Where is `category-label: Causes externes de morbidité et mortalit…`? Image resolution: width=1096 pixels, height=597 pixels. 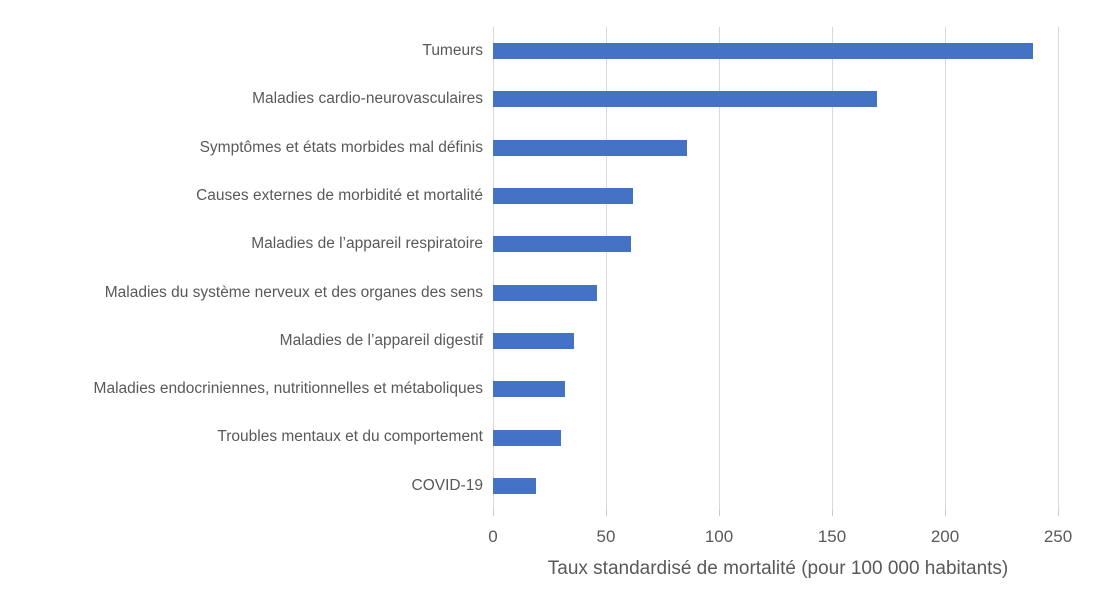 category-label: Causes externes de morbidité et mortalit… is located at coordinates (339, 195).